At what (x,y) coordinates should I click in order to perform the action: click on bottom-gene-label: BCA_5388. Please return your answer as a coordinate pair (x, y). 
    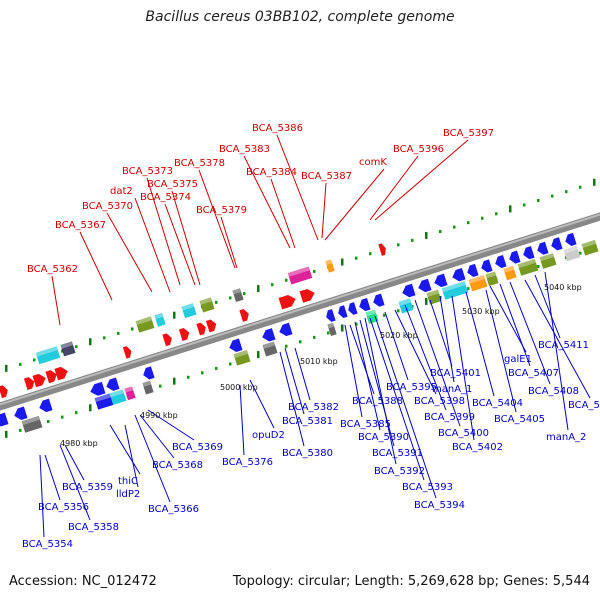
    Looking at the image, I should click on (377, 401).